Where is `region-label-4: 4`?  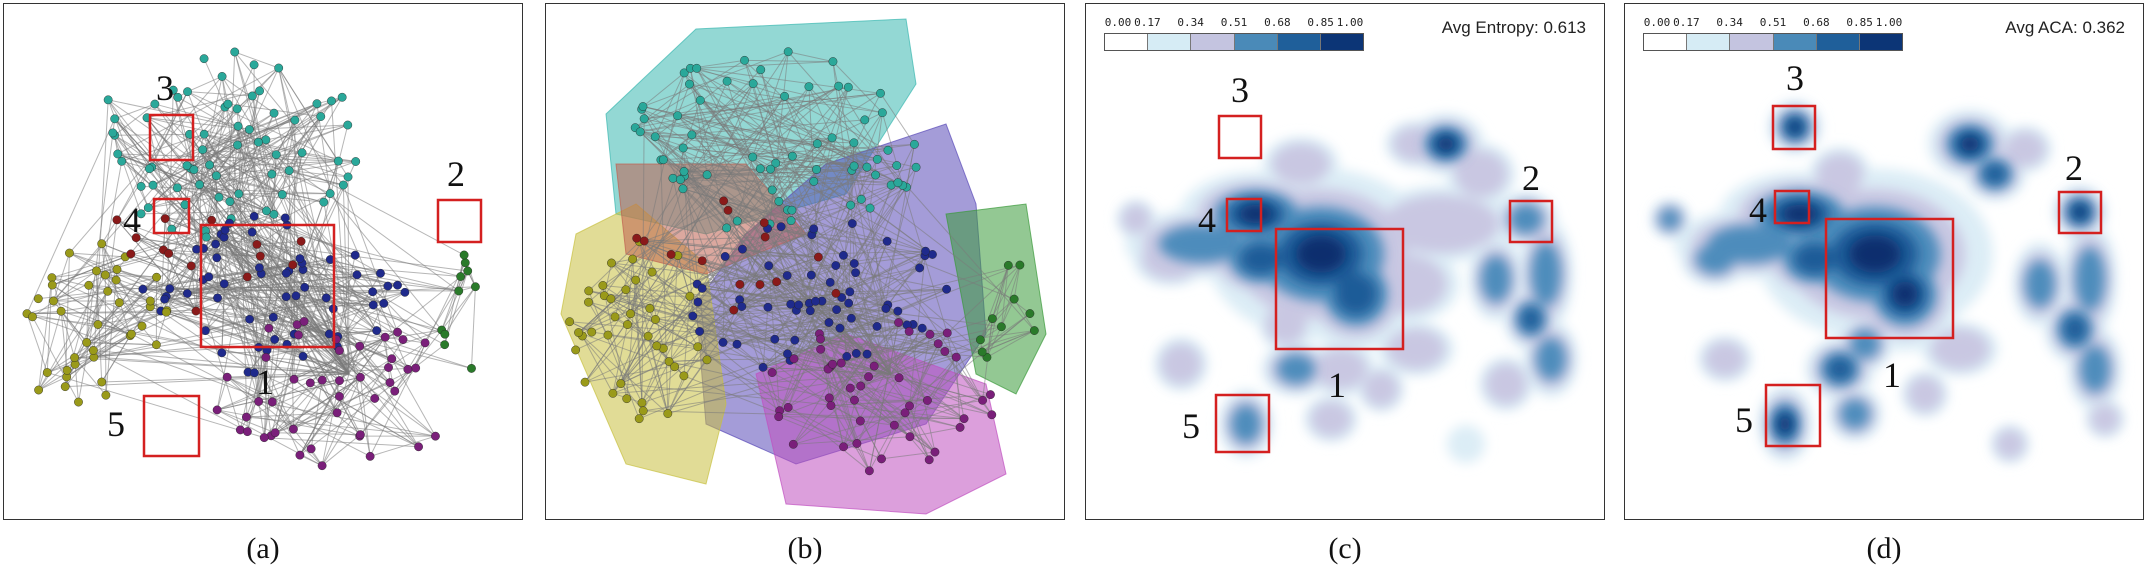 region-label-4: 4 is located at coordinates (1207, 220).